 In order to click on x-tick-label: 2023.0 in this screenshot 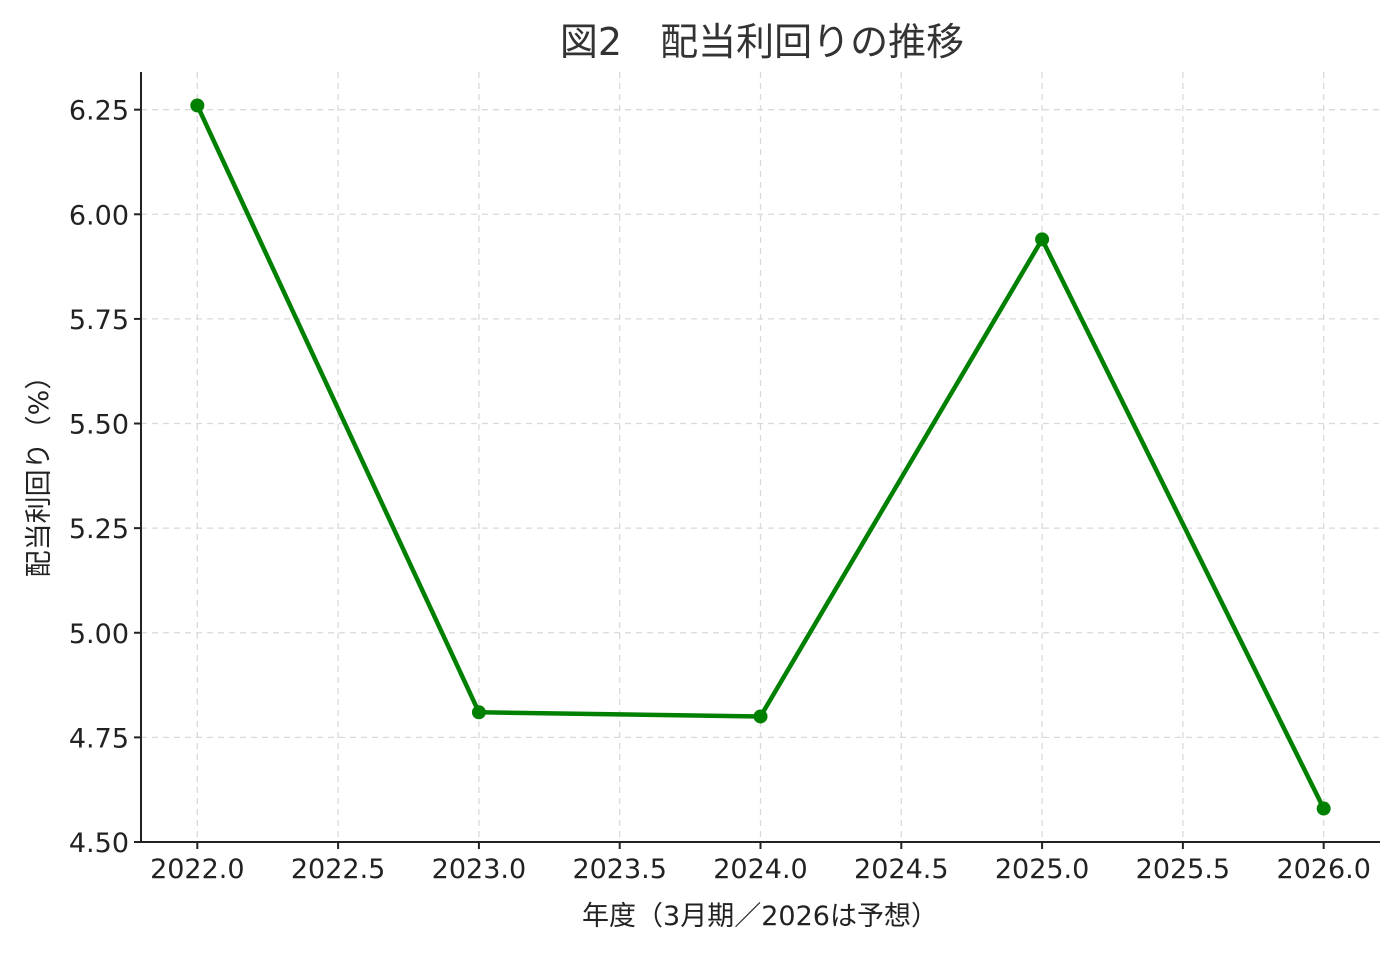, I will do `click(479, 869)`.